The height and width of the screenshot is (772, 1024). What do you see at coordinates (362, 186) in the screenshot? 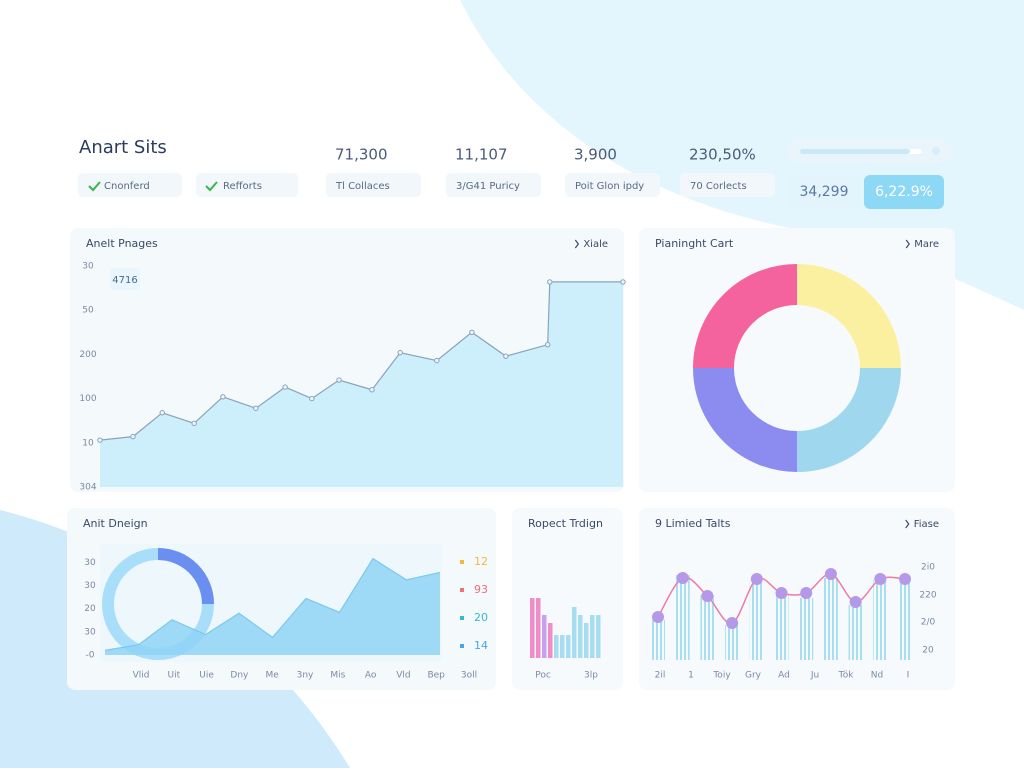
I see `stat-label: Tl Collaces` at bounding box center [362, 186].